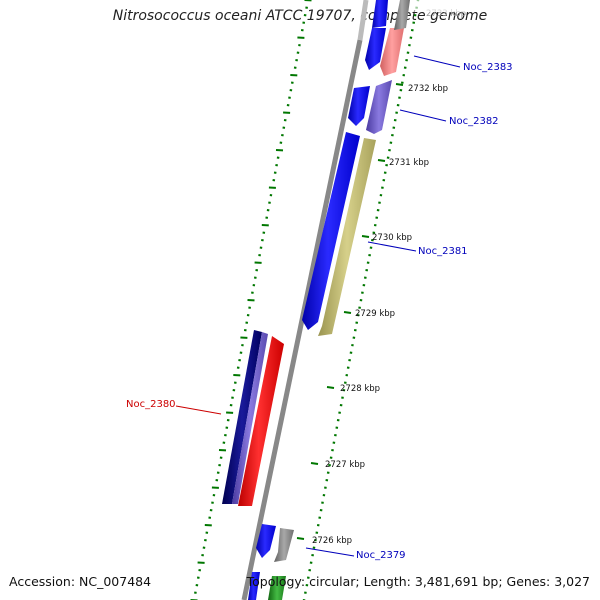 The width and height of the screenshot is (600, 600). What do you see at coordinates (474, 121) in the screenshot?
I see `gene-label-text: Noc_2382` at bounding box center [474, 121].